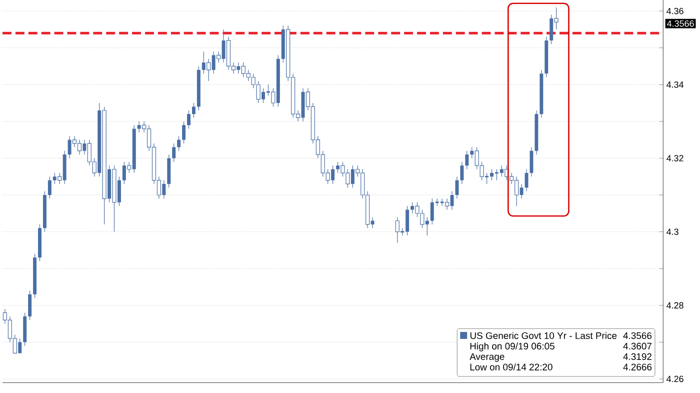 This screenshot has height=393, width=700. What do you see at coordinates (637, 367) in the screenshot?
I see `annotation: 4.2666` at bounding box center [637, 367].